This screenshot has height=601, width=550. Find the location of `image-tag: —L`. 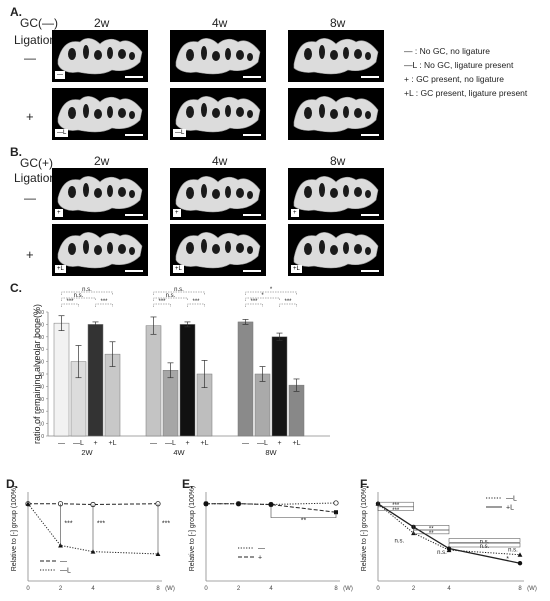

image-tag: —L is located at coordinates (180, 133).